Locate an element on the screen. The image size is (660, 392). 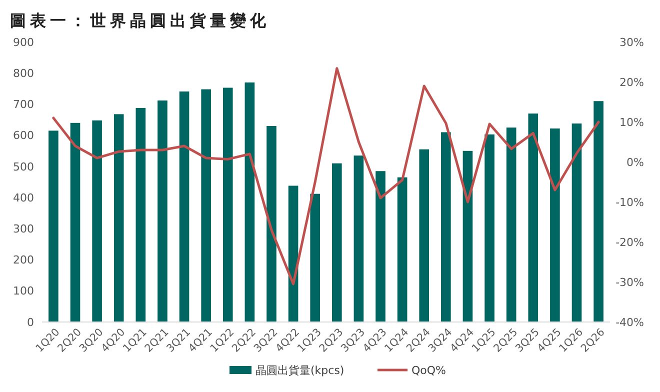
y-tick-label: 300 is located at coordinates (23, 229).